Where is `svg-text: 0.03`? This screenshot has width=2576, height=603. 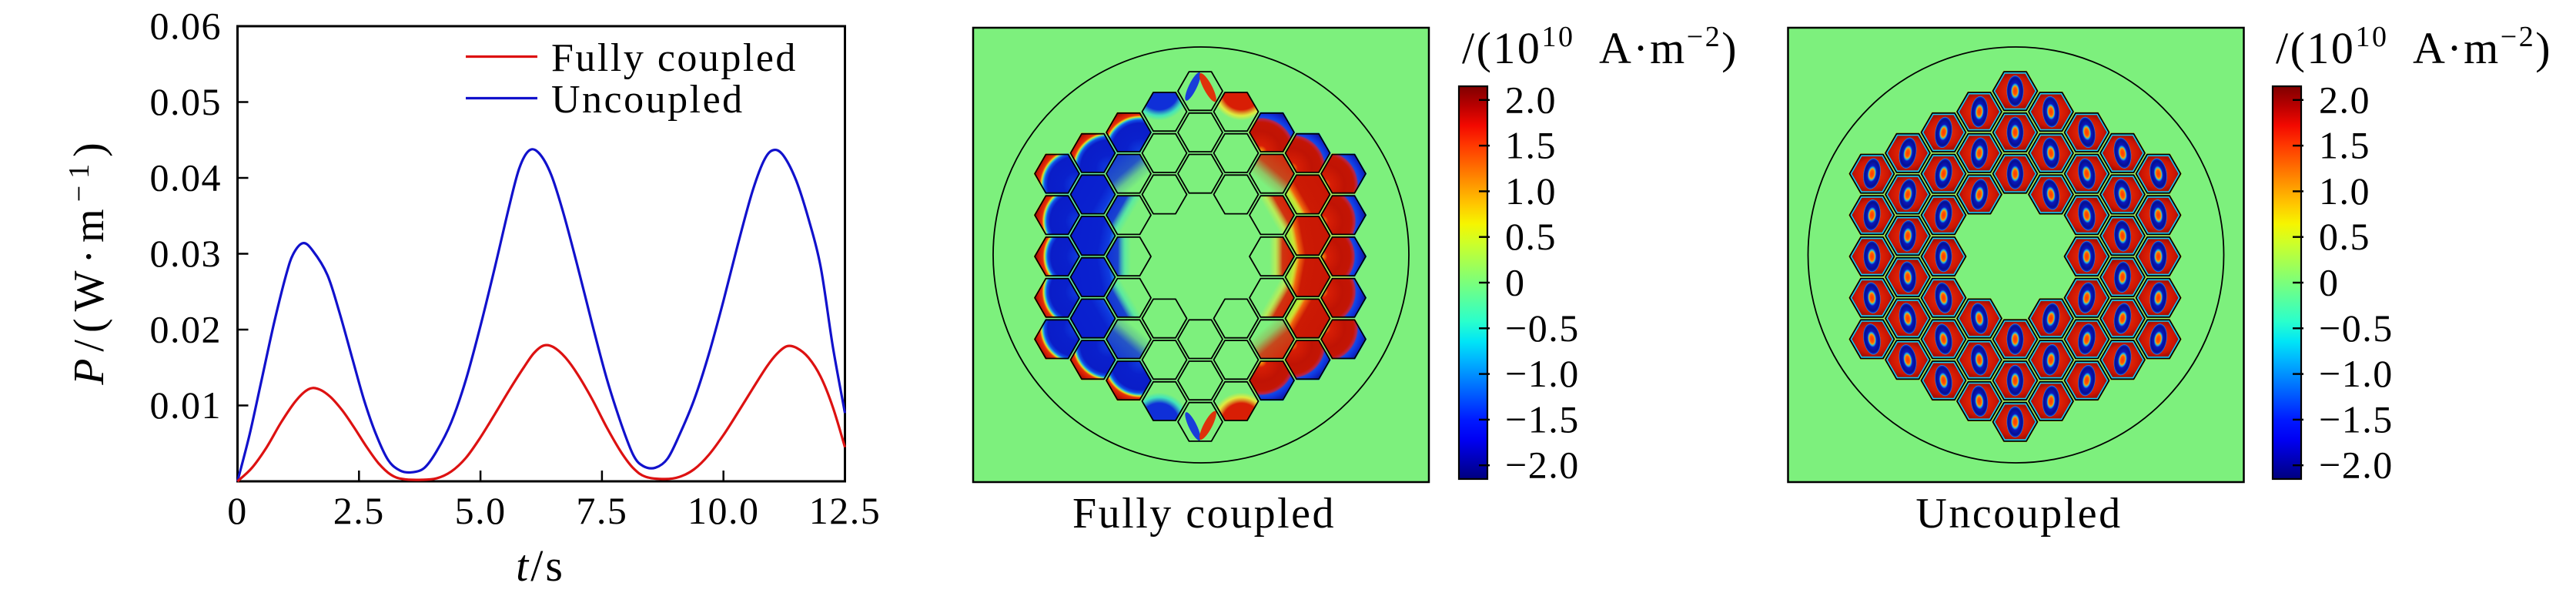
svg-text: 0.03 is located at coordinates (186, 253).